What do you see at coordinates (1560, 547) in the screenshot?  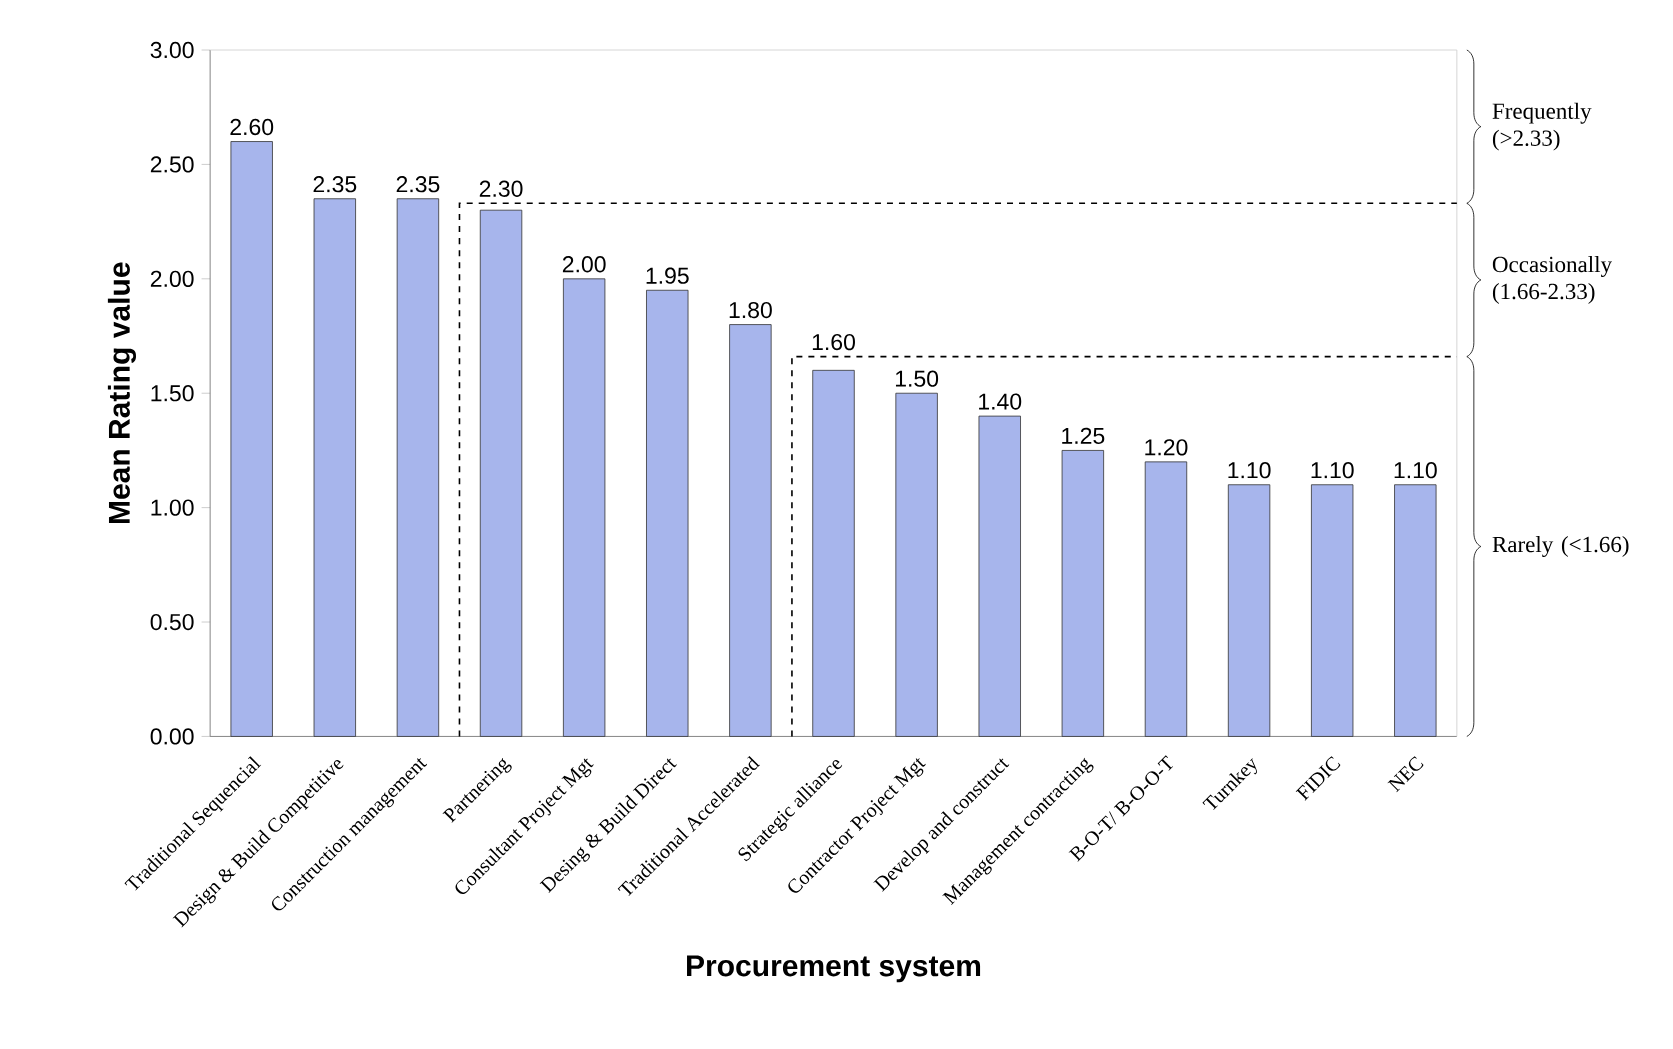 I see `text: Rarely (<1.66)` at bounding box center [1560, 547].